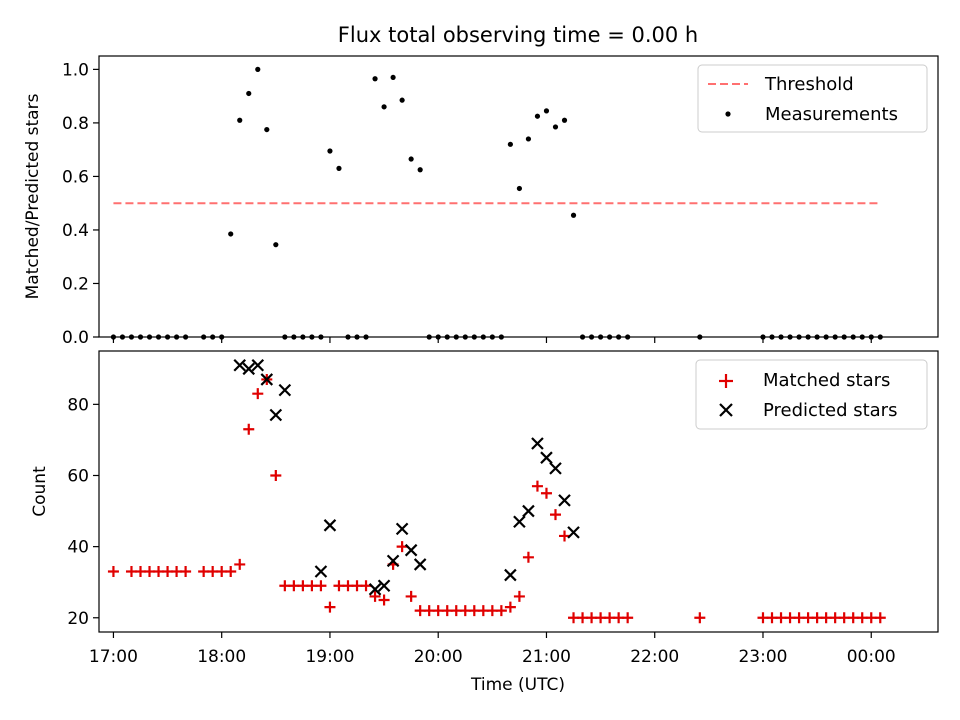  Describe the element at coordinates (75, 70) in the screenshot. I see `y-tick-label: 1.0` at that location.